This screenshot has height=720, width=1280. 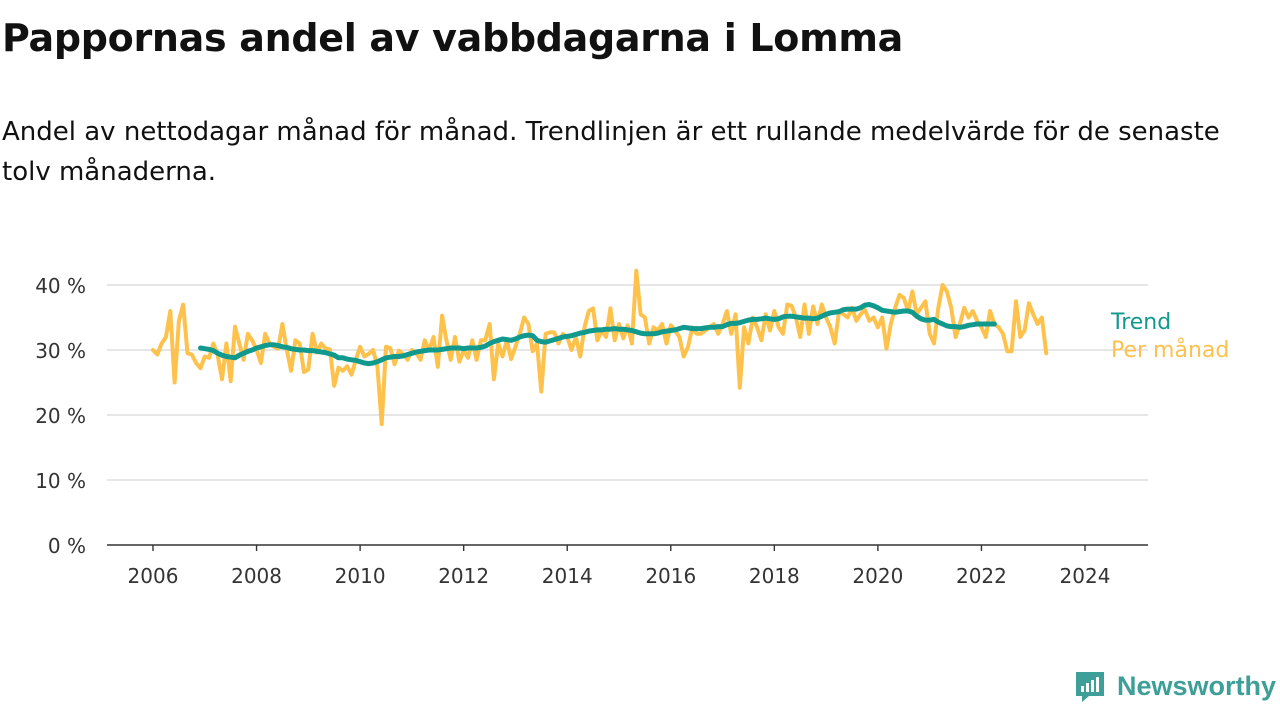 I want to click on x-tick-label: 2018, so click(x=774, y=576).